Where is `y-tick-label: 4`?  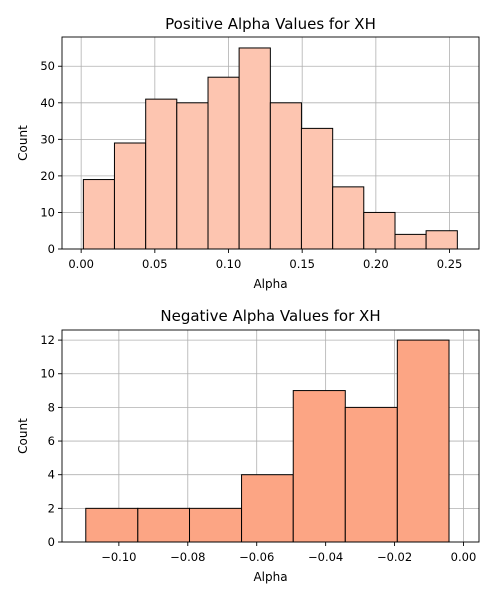 y-tick-label: 4 is located at coordinates (51, 475).